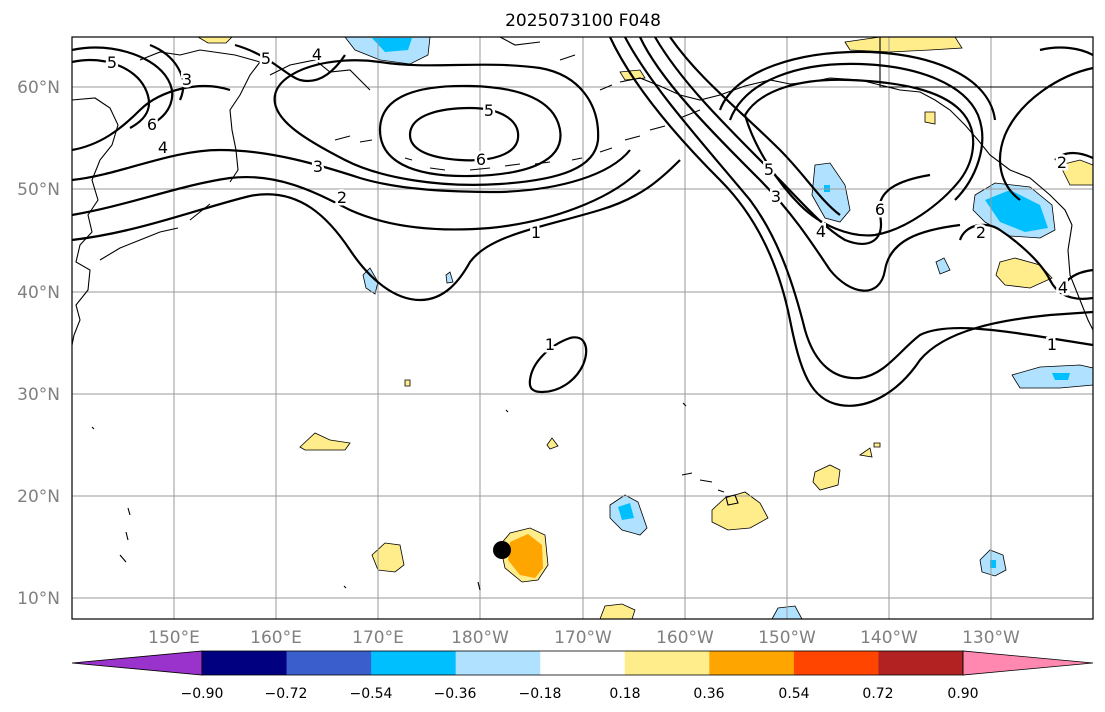 This screenshot has height=712, width=1105. I want to click on contour-label-nw-four: 4, so click(163, 147).